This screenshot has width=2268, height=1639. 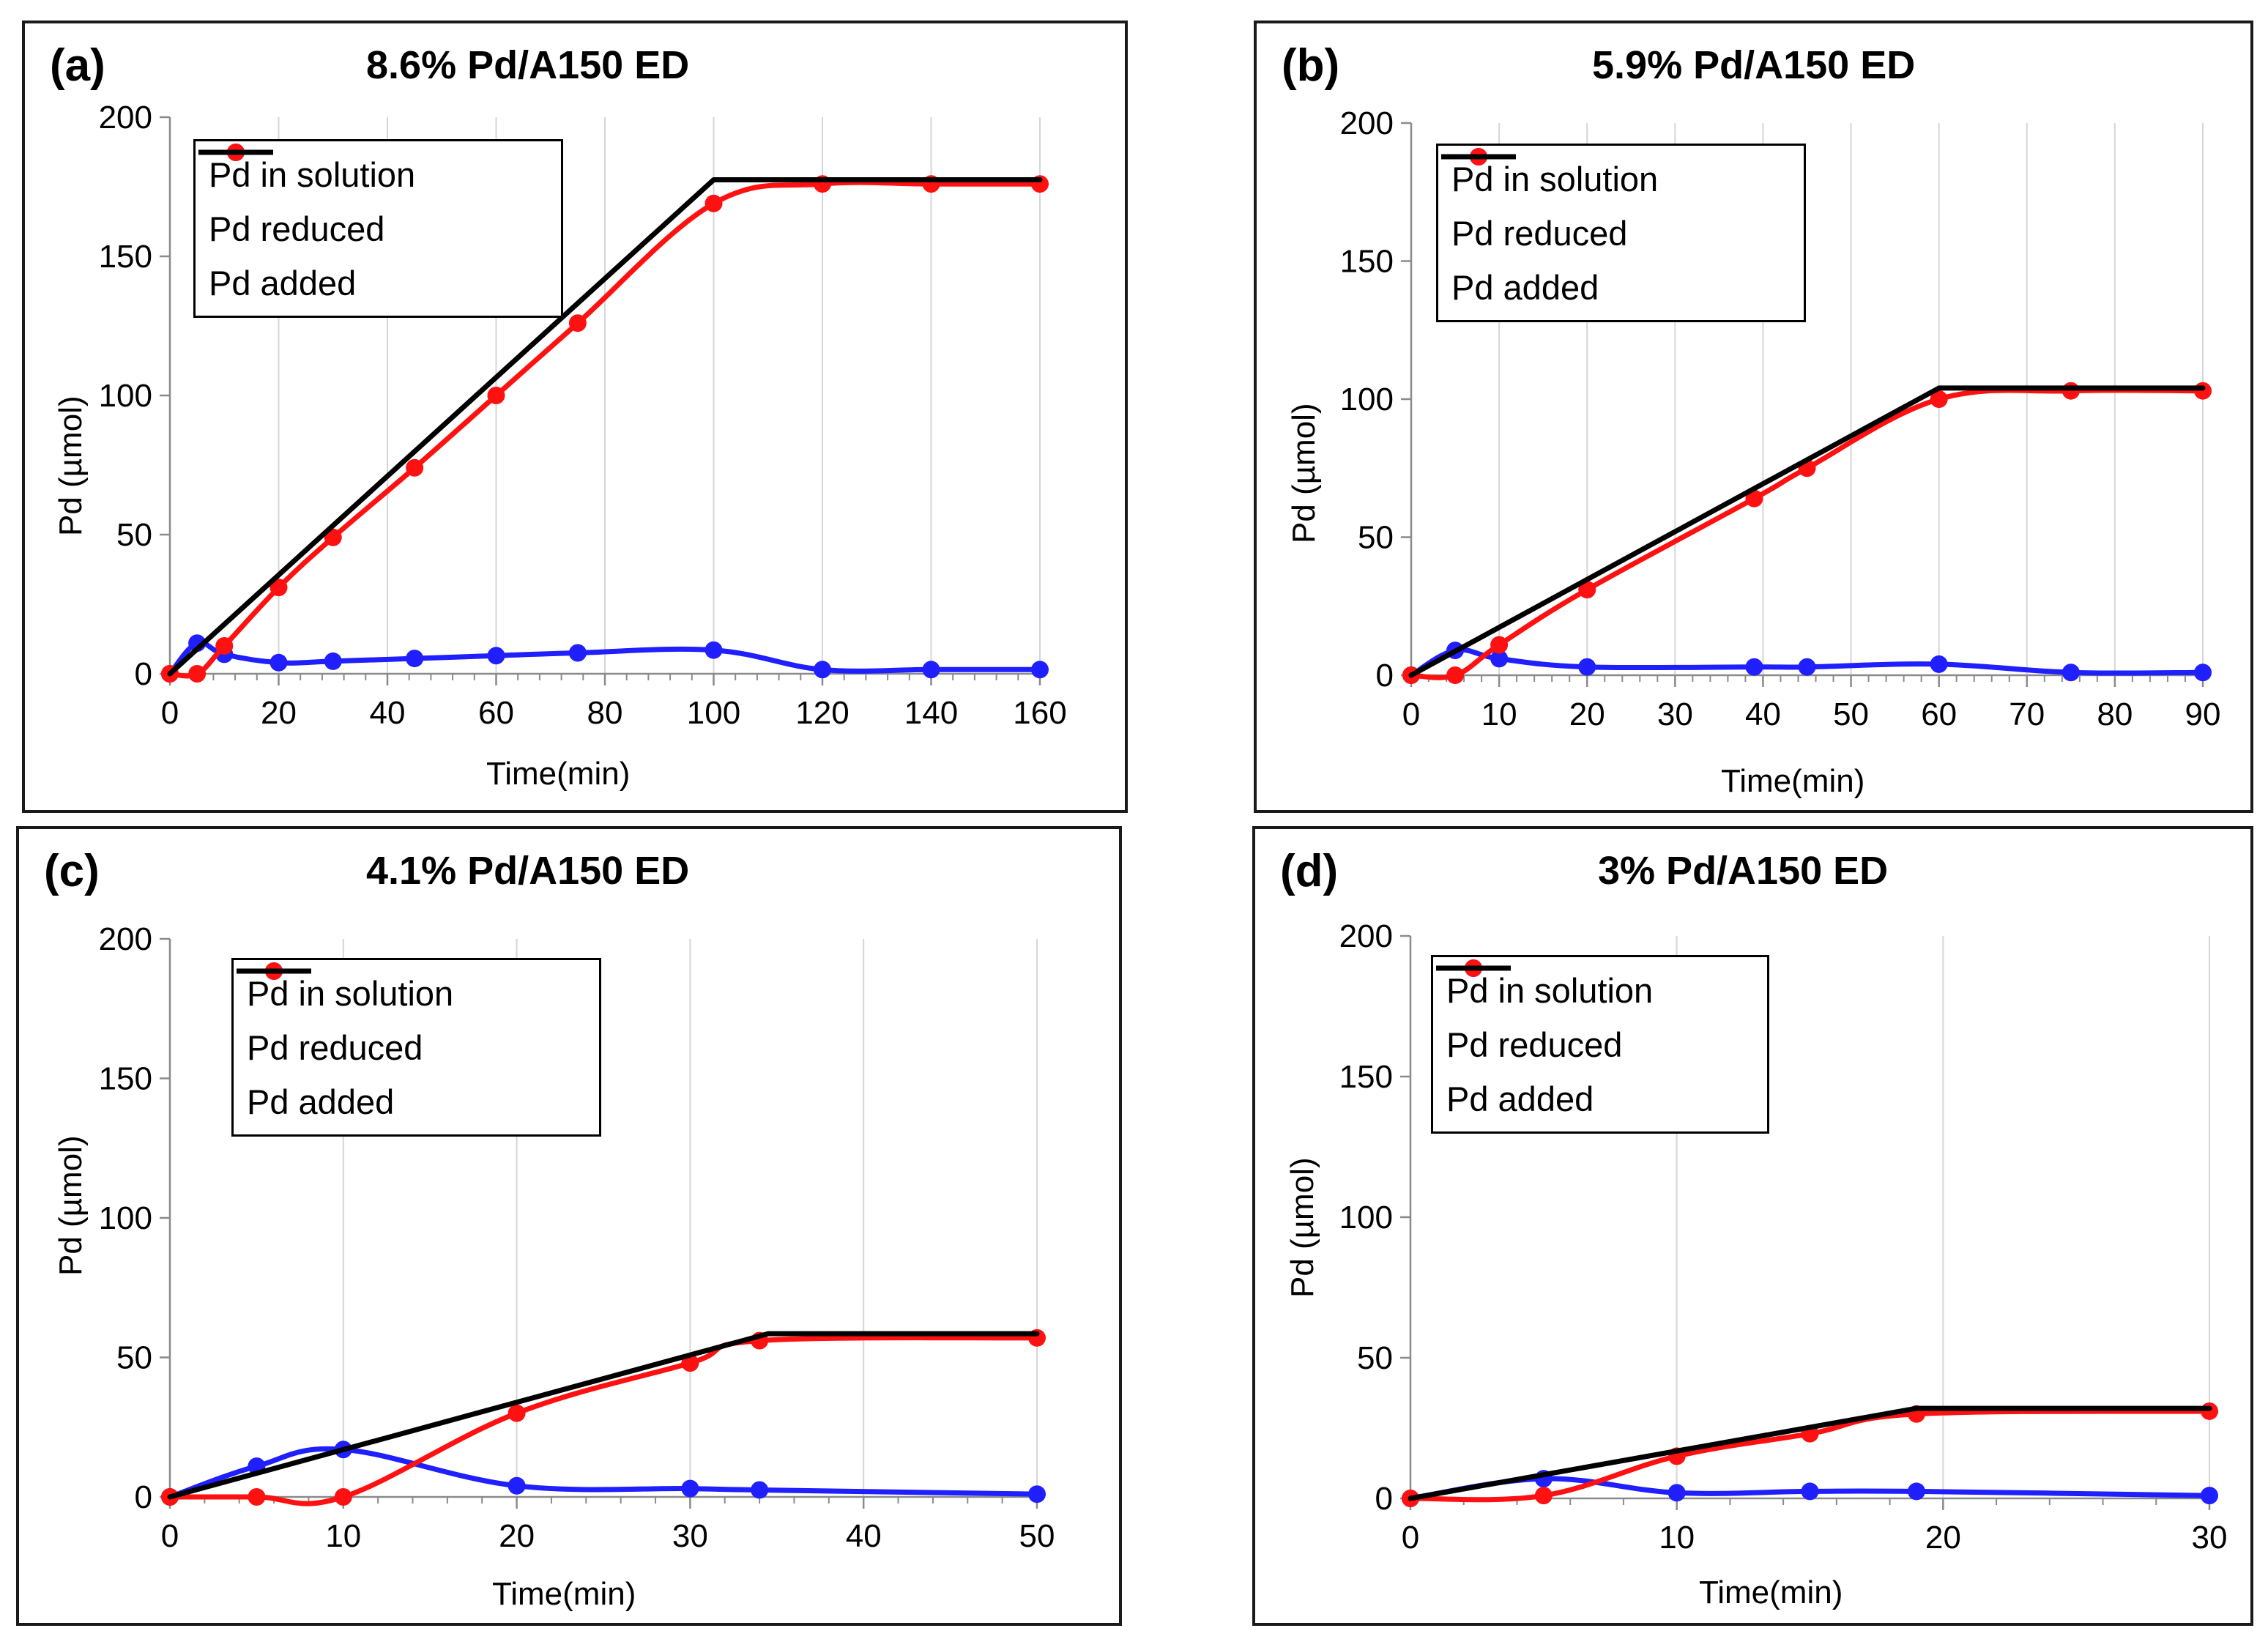 I want to click on x-tick-label: 30, so click(x=1675, y=714).